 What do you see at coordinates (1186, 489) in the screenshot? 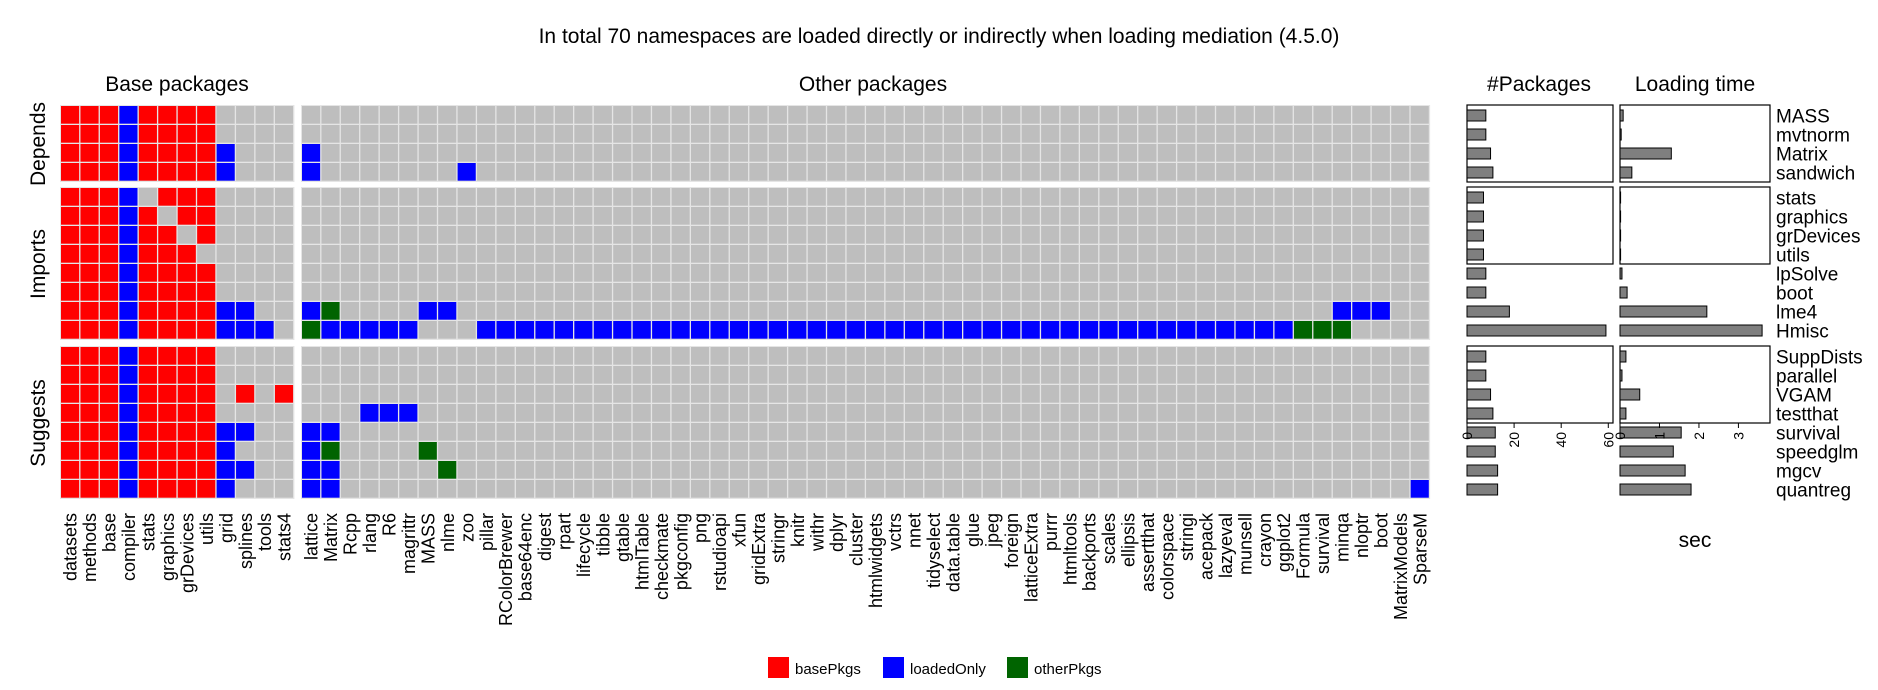
I see `cell-quantreg-stringi` at bounding box center [1186, 489].